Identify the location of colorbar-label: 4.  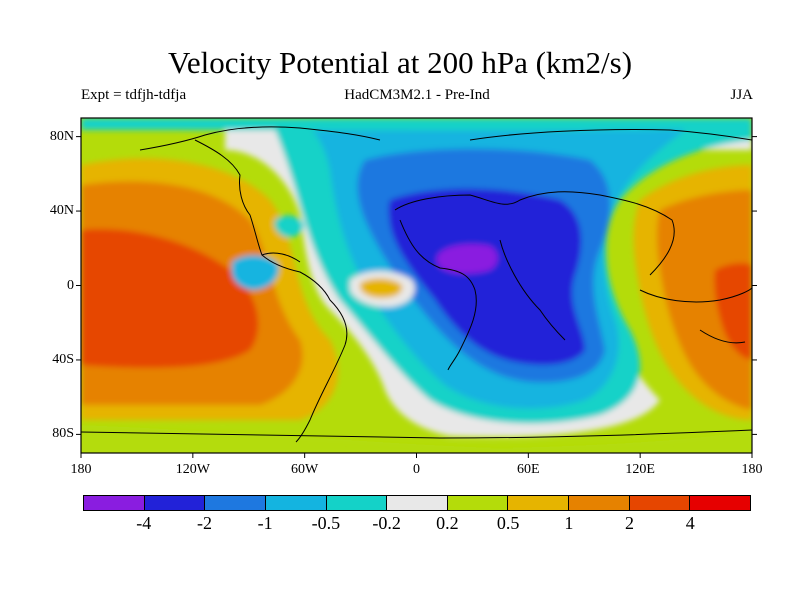
(690, 523).